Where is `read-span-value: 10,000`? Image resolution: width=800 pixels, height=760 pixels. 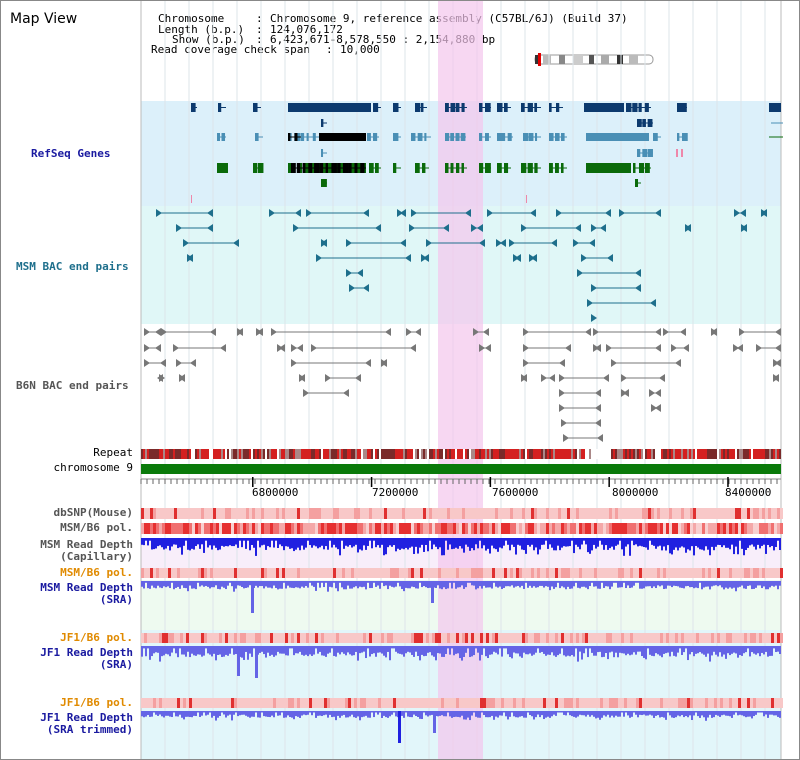
read-span-value: 10,000 is located at coordinates (360, 49).